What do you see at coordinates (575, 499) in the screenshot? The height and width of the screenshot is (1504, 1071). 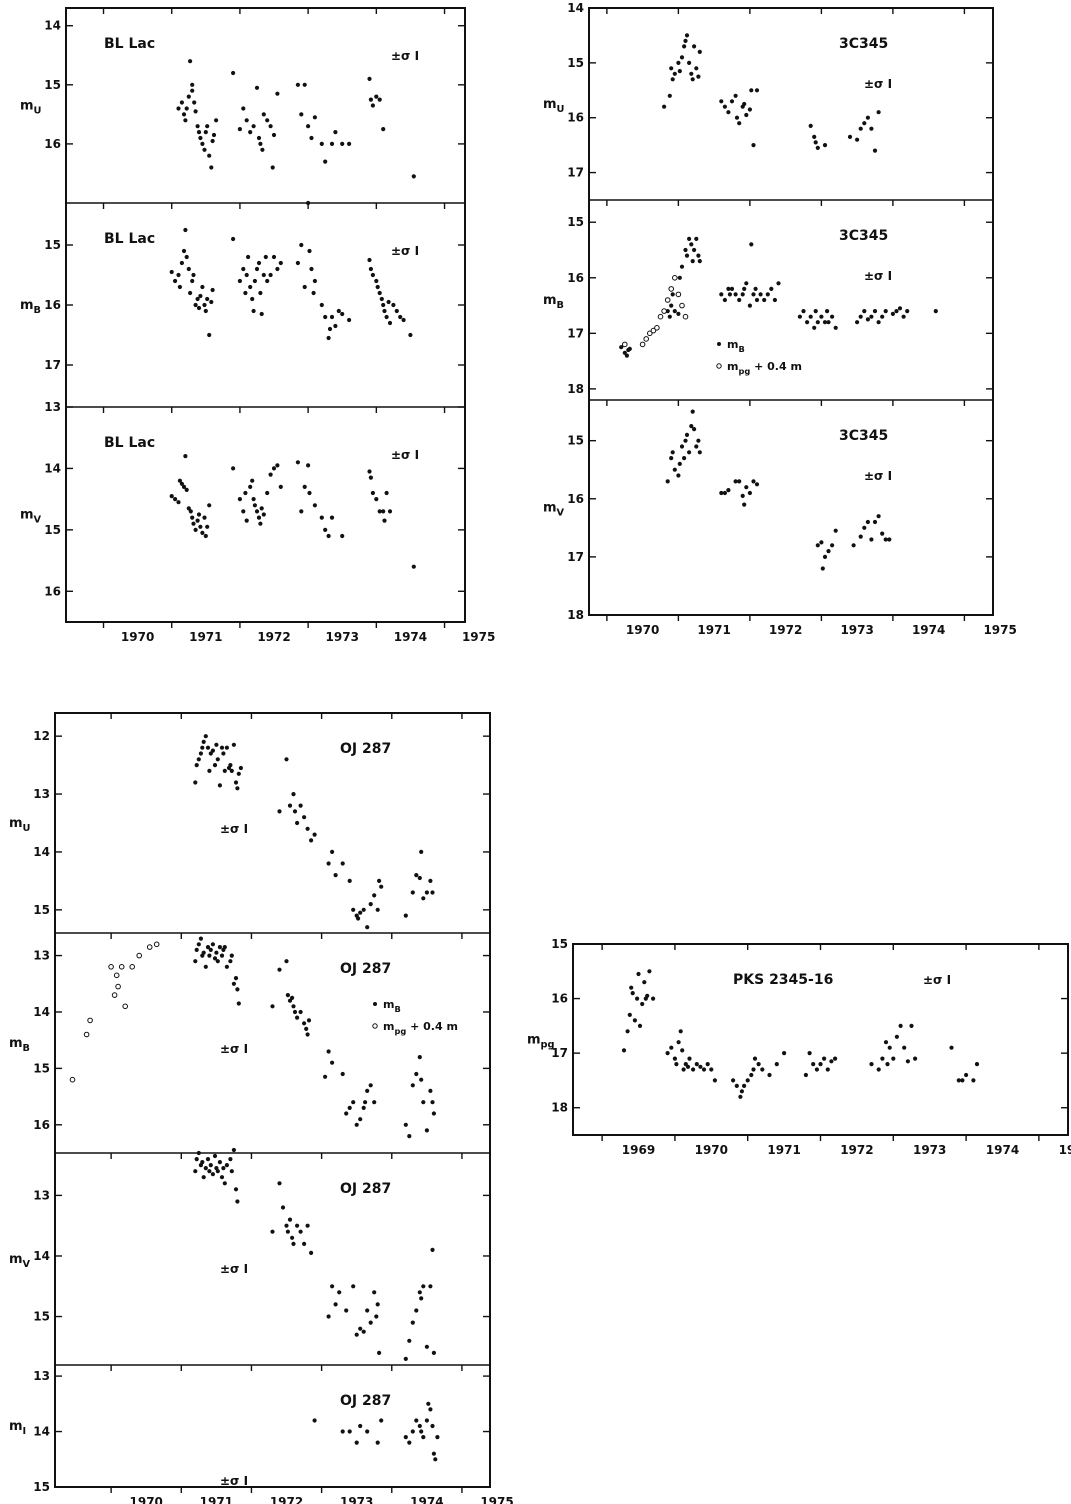 I see `y-tick-label: 16` at bounding box center [575, 499].